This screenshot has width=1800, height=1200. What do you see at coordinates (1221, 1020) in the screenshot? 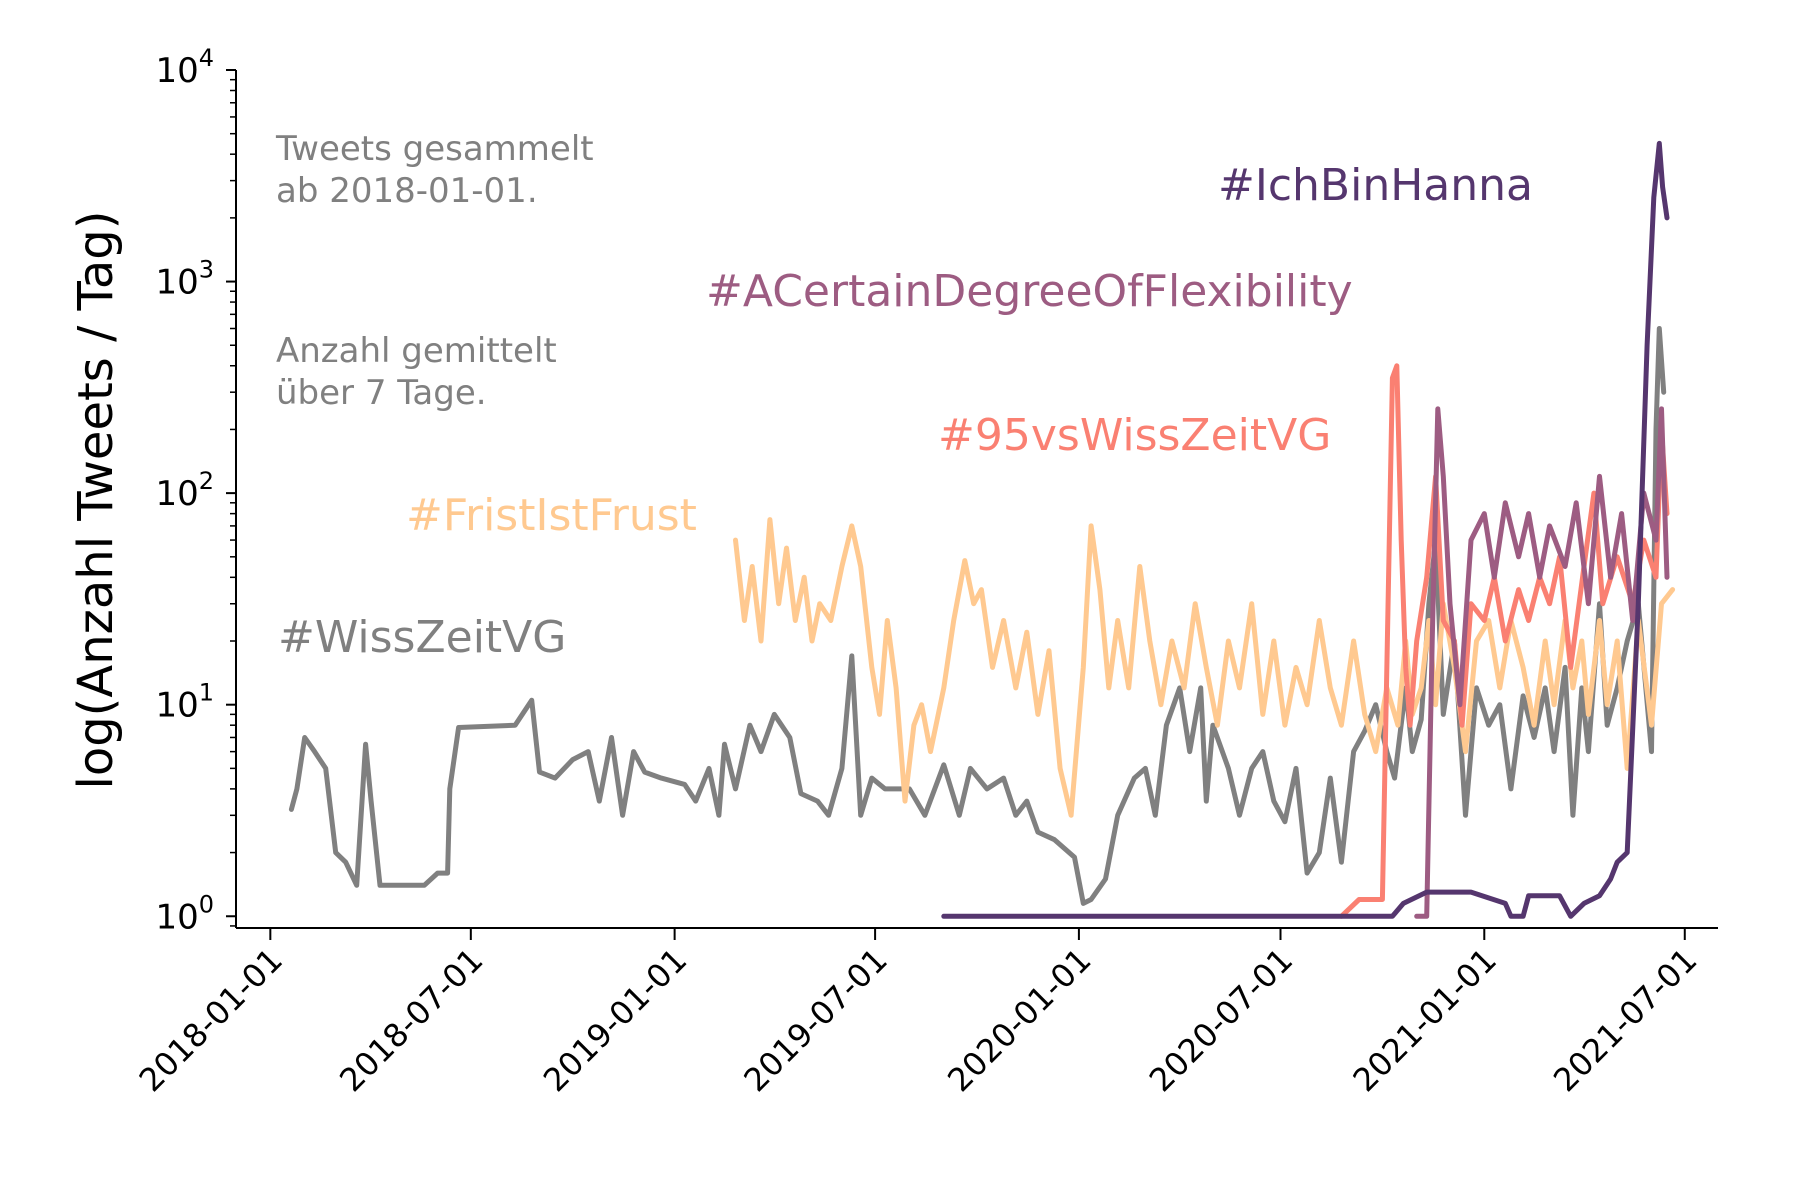
I see `x-tick-label-5: 2020-07-01` at bounding box center [1221, 1020].